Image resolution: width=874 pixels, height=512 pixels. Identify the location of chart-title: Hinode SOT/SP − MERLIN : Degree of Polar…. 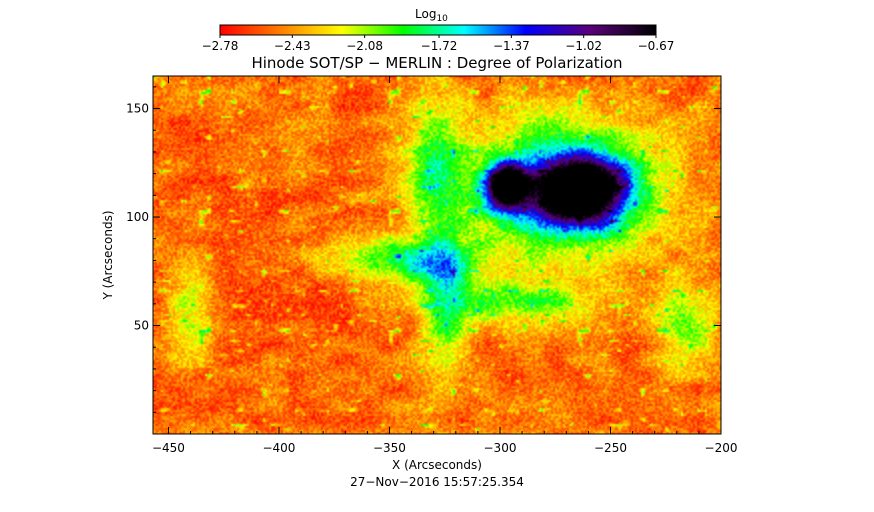
(436, 63).